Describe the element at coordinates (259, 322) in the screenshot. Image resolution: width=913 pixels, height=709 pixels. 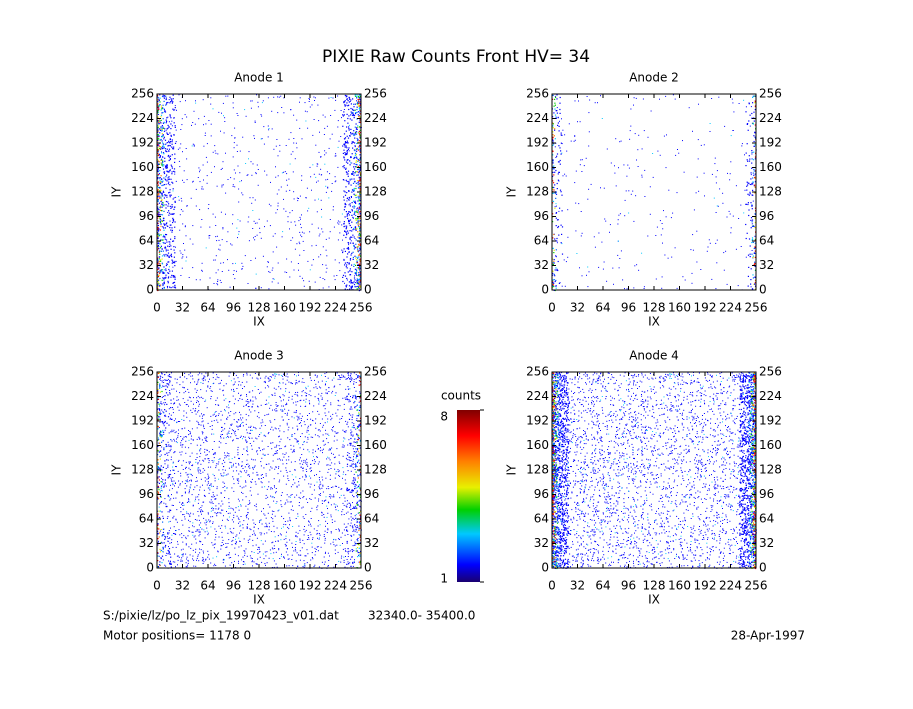
I see `x-axis-label: IX` at that location.